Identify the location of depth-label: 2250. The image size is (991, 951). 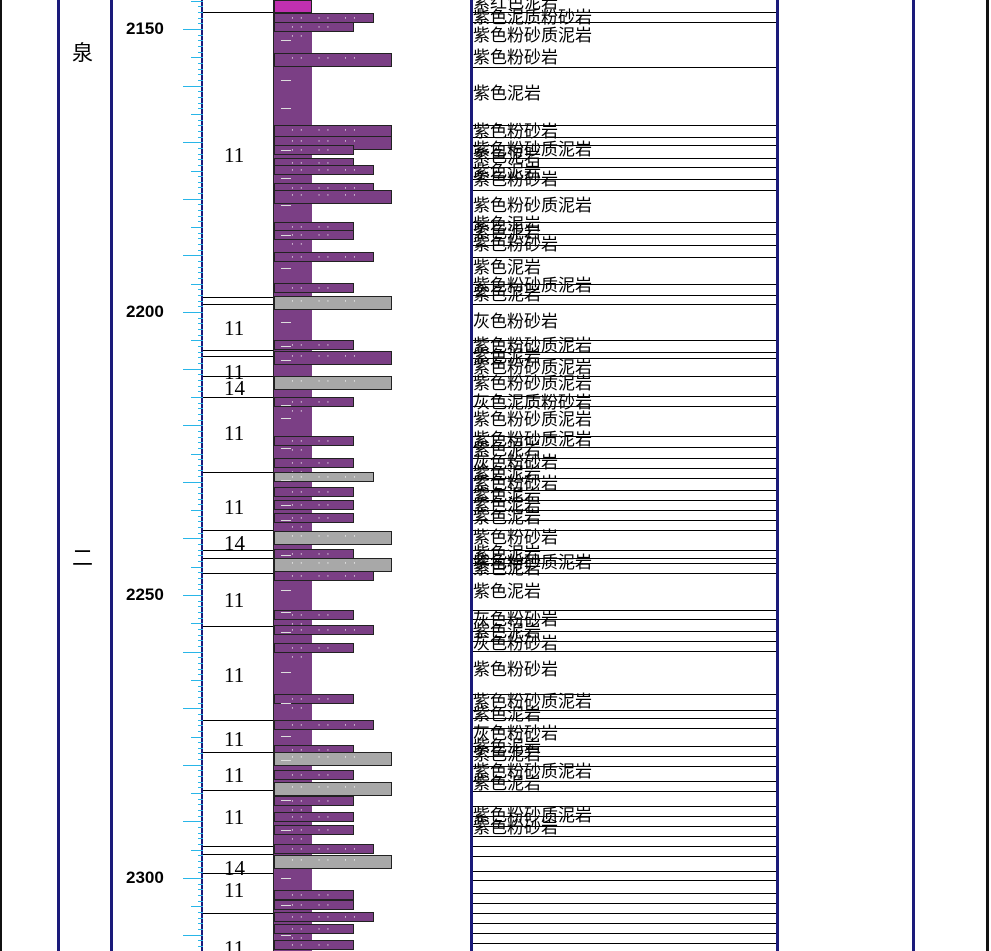
(145, 594).